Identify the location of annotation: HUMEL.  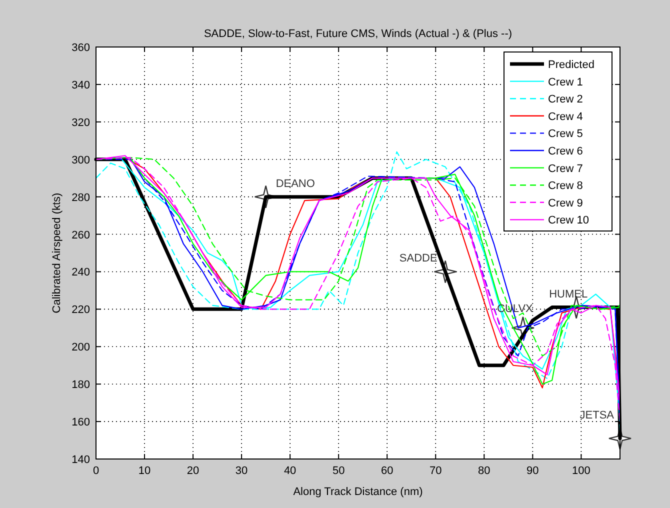
(568, 294).